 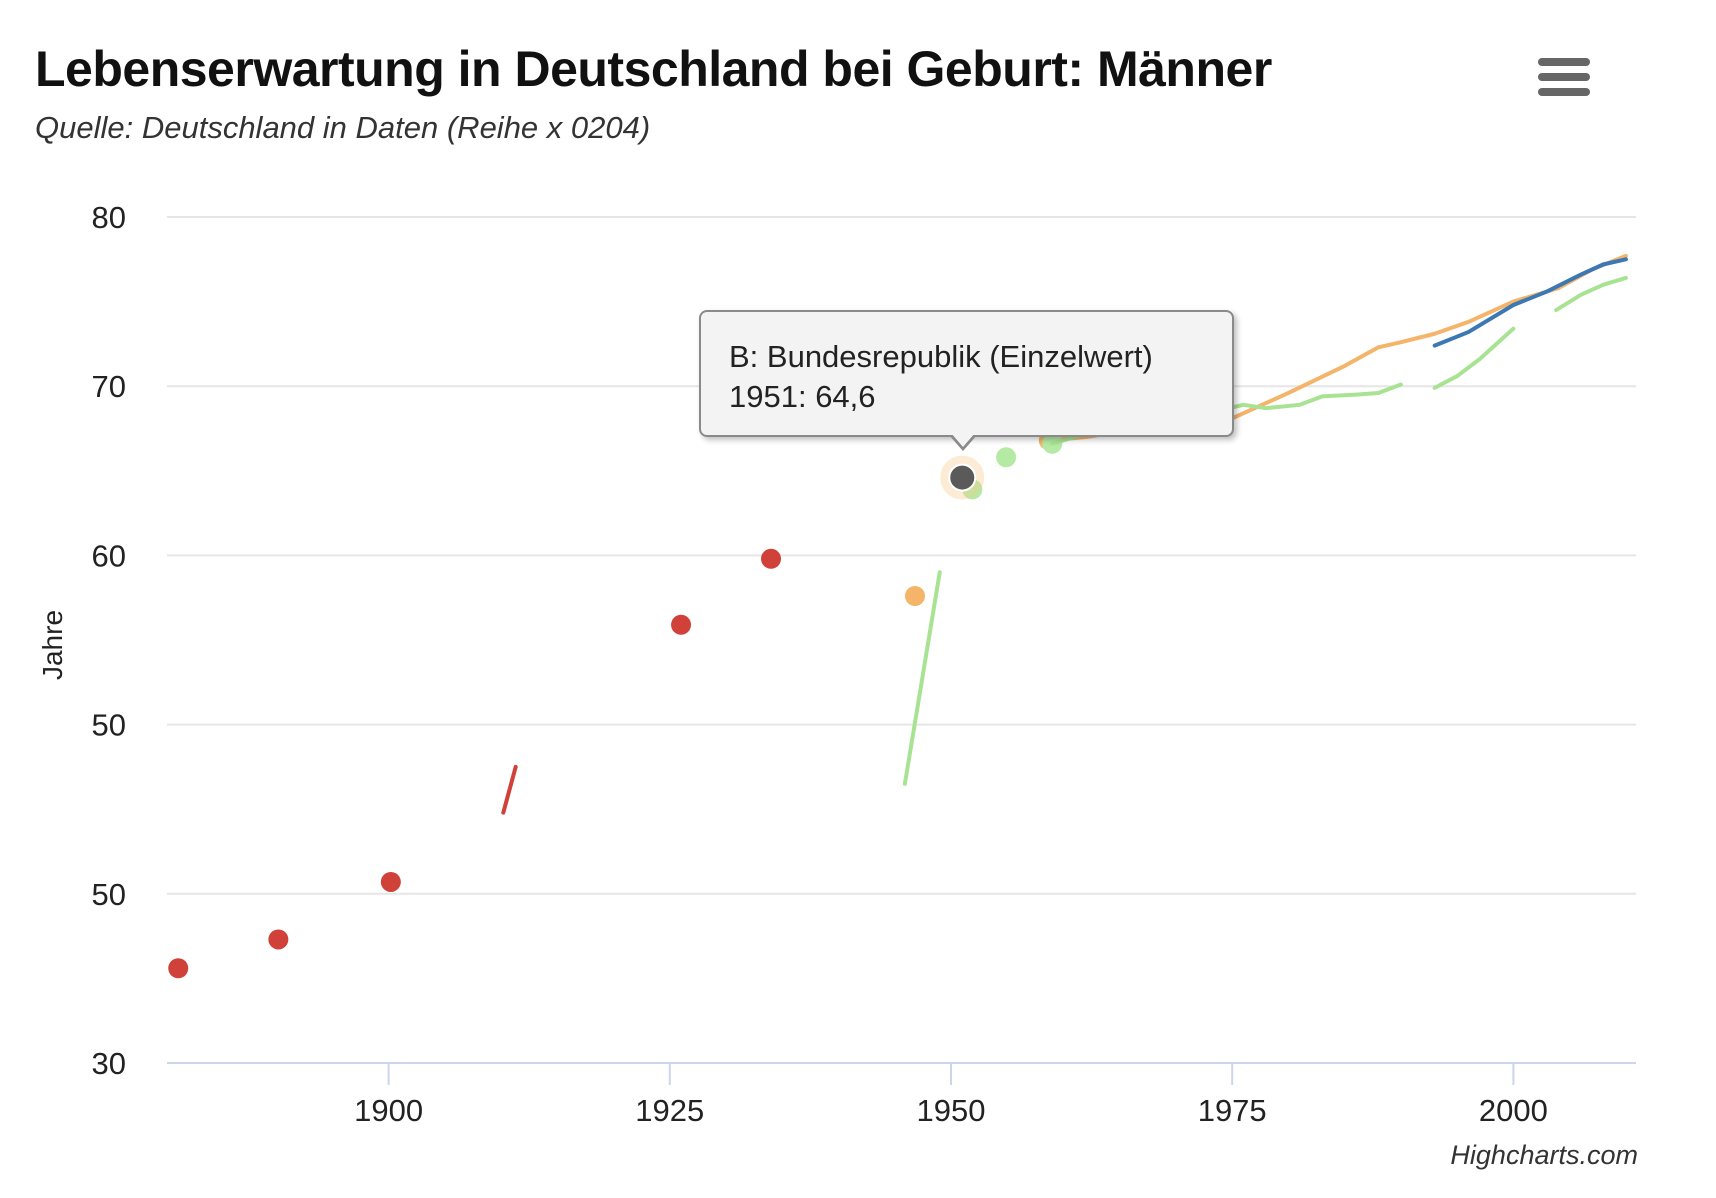 I want to click on y-tick-label: 30, so click(x=109, y=1063).